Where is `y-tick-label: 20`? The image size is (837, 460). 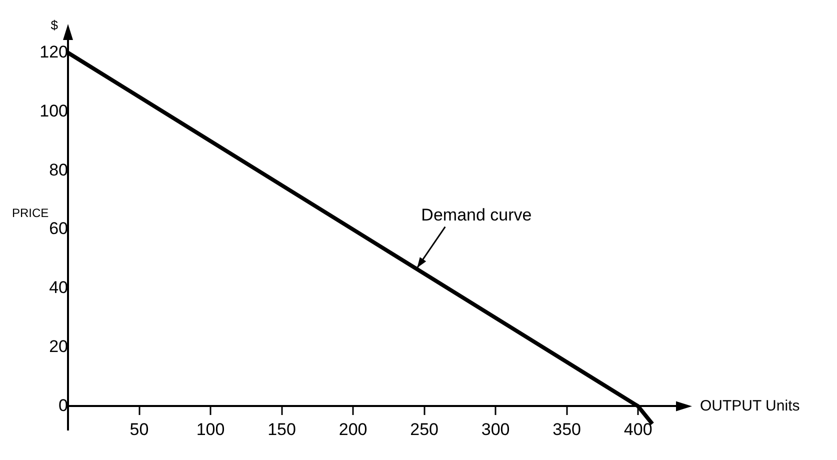 y-tick-label: 20 is located at coordinates (58, 346).